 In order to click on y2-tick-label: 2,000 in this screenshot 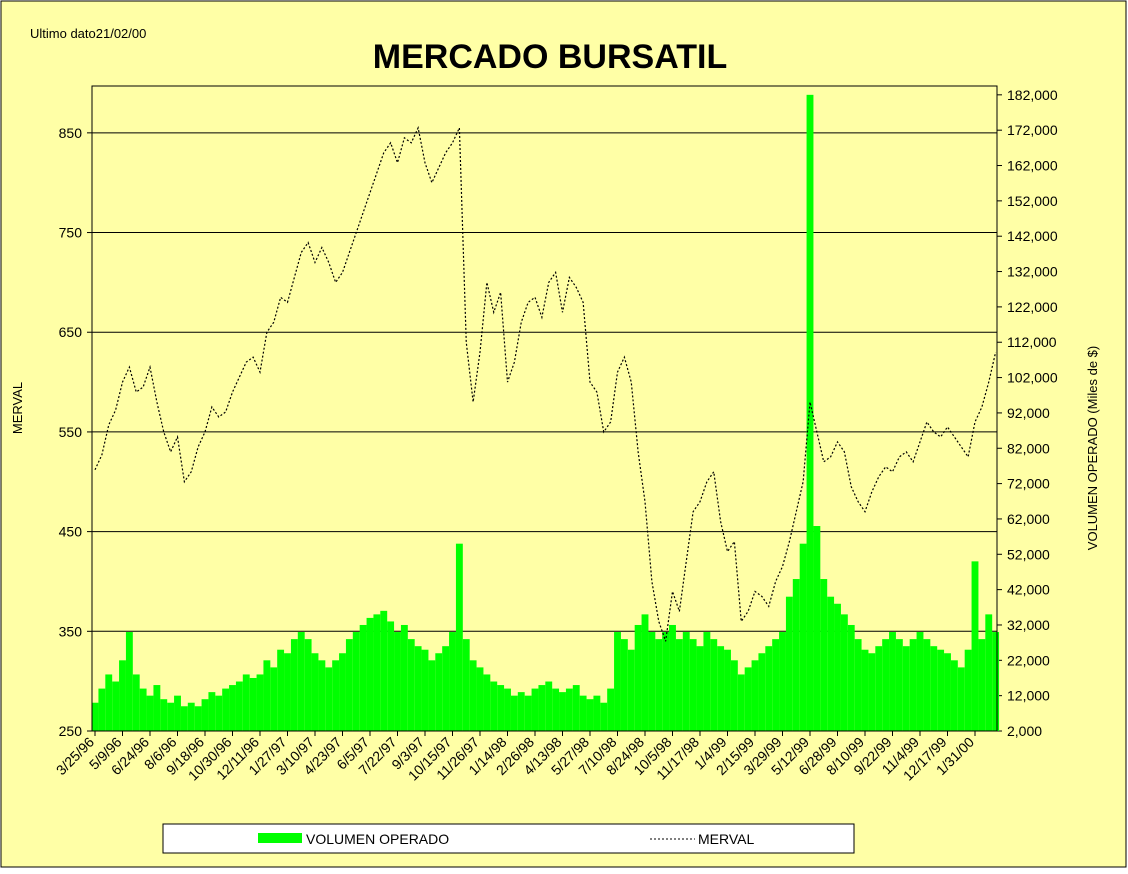, I will do `click(1024, 731)`.